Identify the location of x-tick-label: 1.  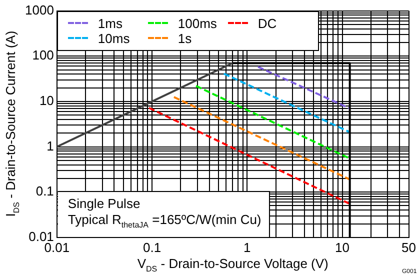
(247, 247).